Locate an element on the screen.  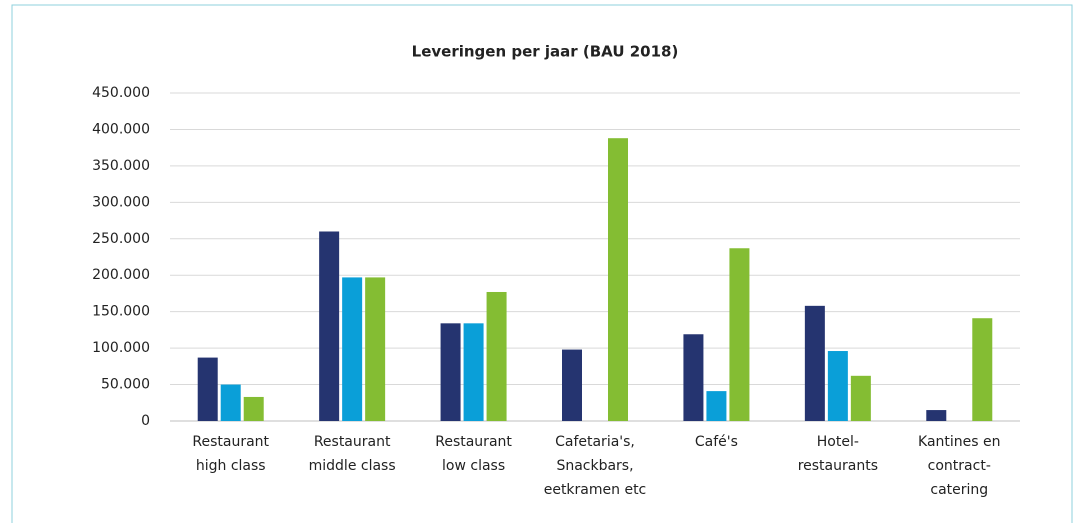
x-tick-label: Cafetaria's, is located at coordinates (595, 442).